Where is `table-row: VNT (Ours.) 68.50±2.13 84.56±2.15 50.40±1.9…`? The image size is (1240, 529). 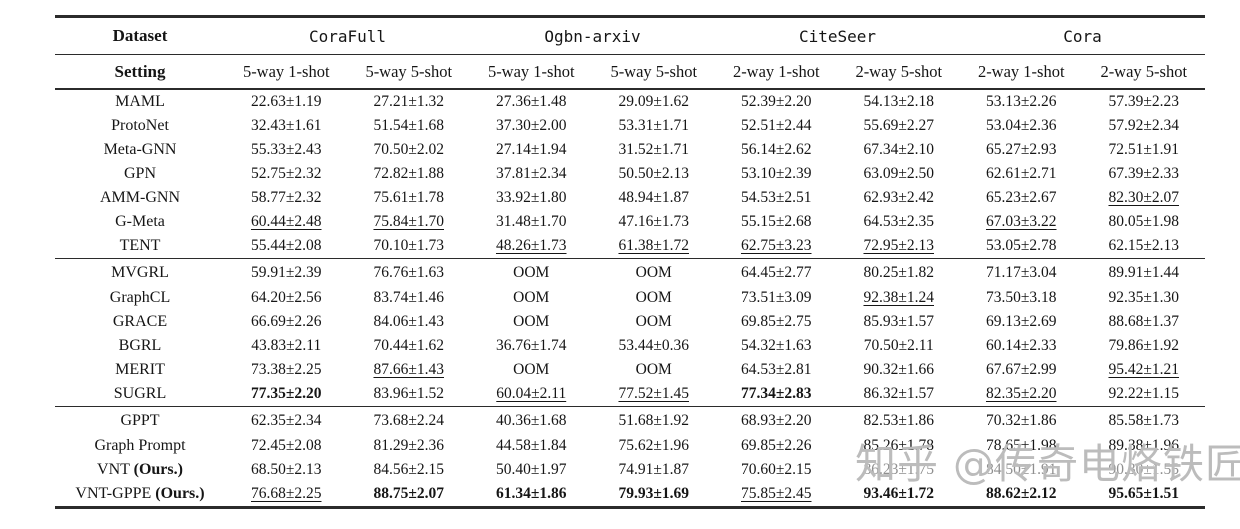 table-row: VNT (Ours.) 68.50±2.13 84.56±2.15 50.40±1.9… is located at coordinates (630, 470).